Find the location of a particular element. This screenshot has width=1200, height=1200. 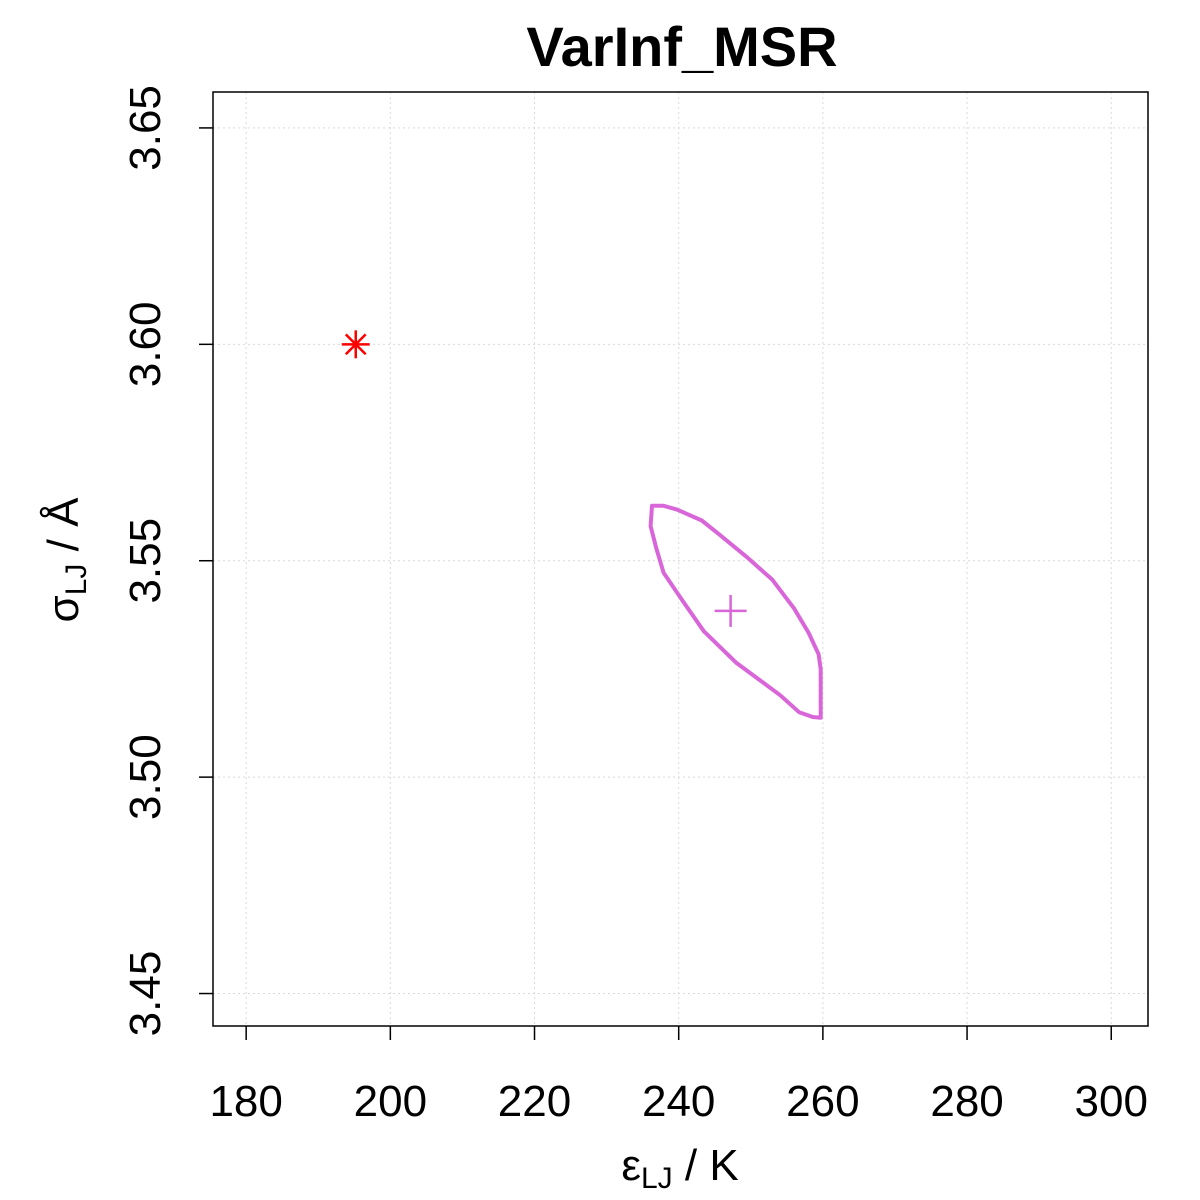

x-axis-label-main: ε is located at coordinates (631, 1165).